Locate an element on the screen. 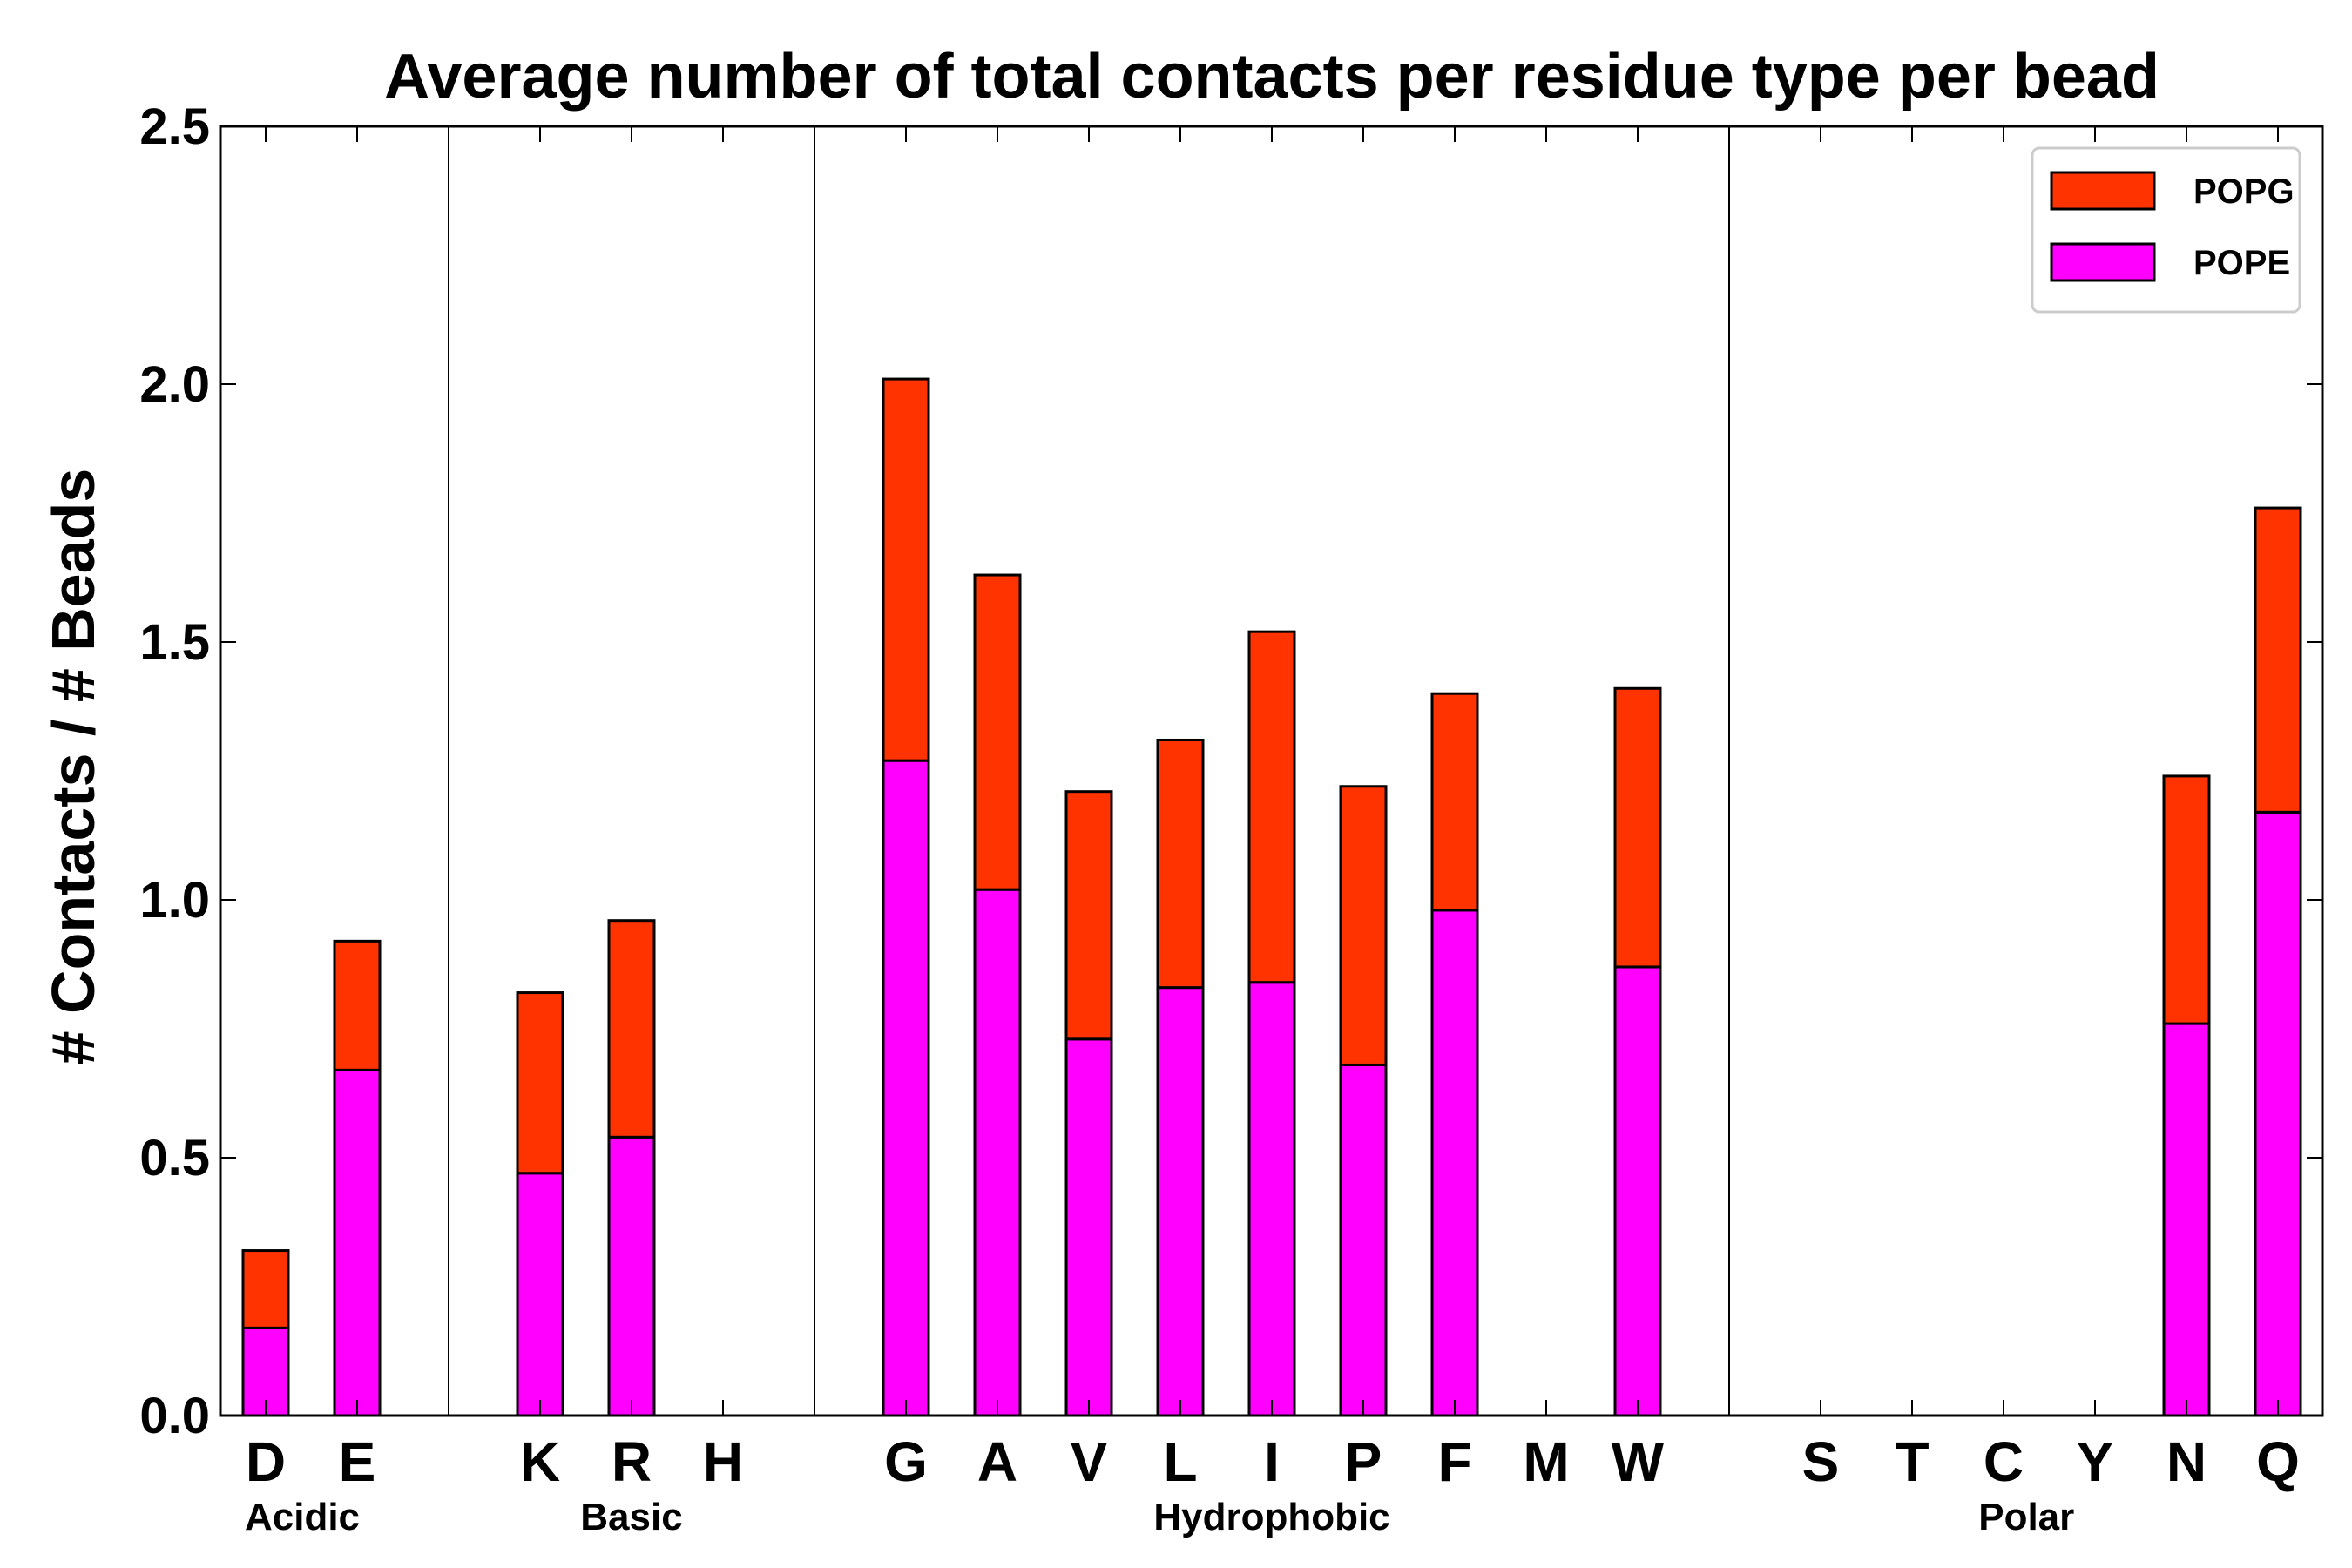 This screenshot has width=2352, height=1568. group-label: Hydrophobic is located at coordinates (1271, 1517).